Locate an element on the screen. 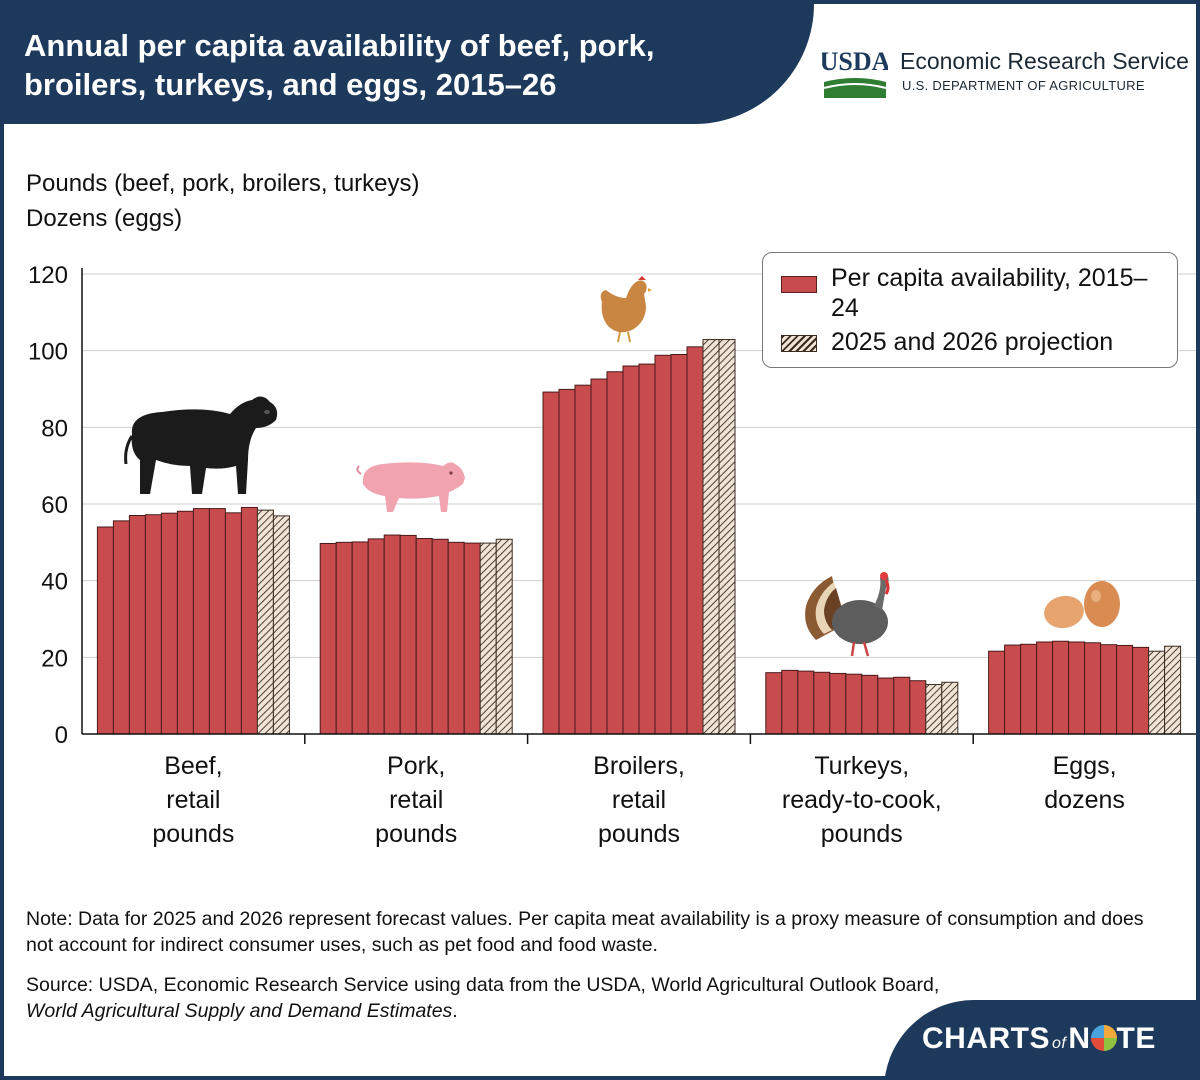 The height and width of the screenshot is (1080, 1200). eggs-icon is located at coordinates (1082, 605).